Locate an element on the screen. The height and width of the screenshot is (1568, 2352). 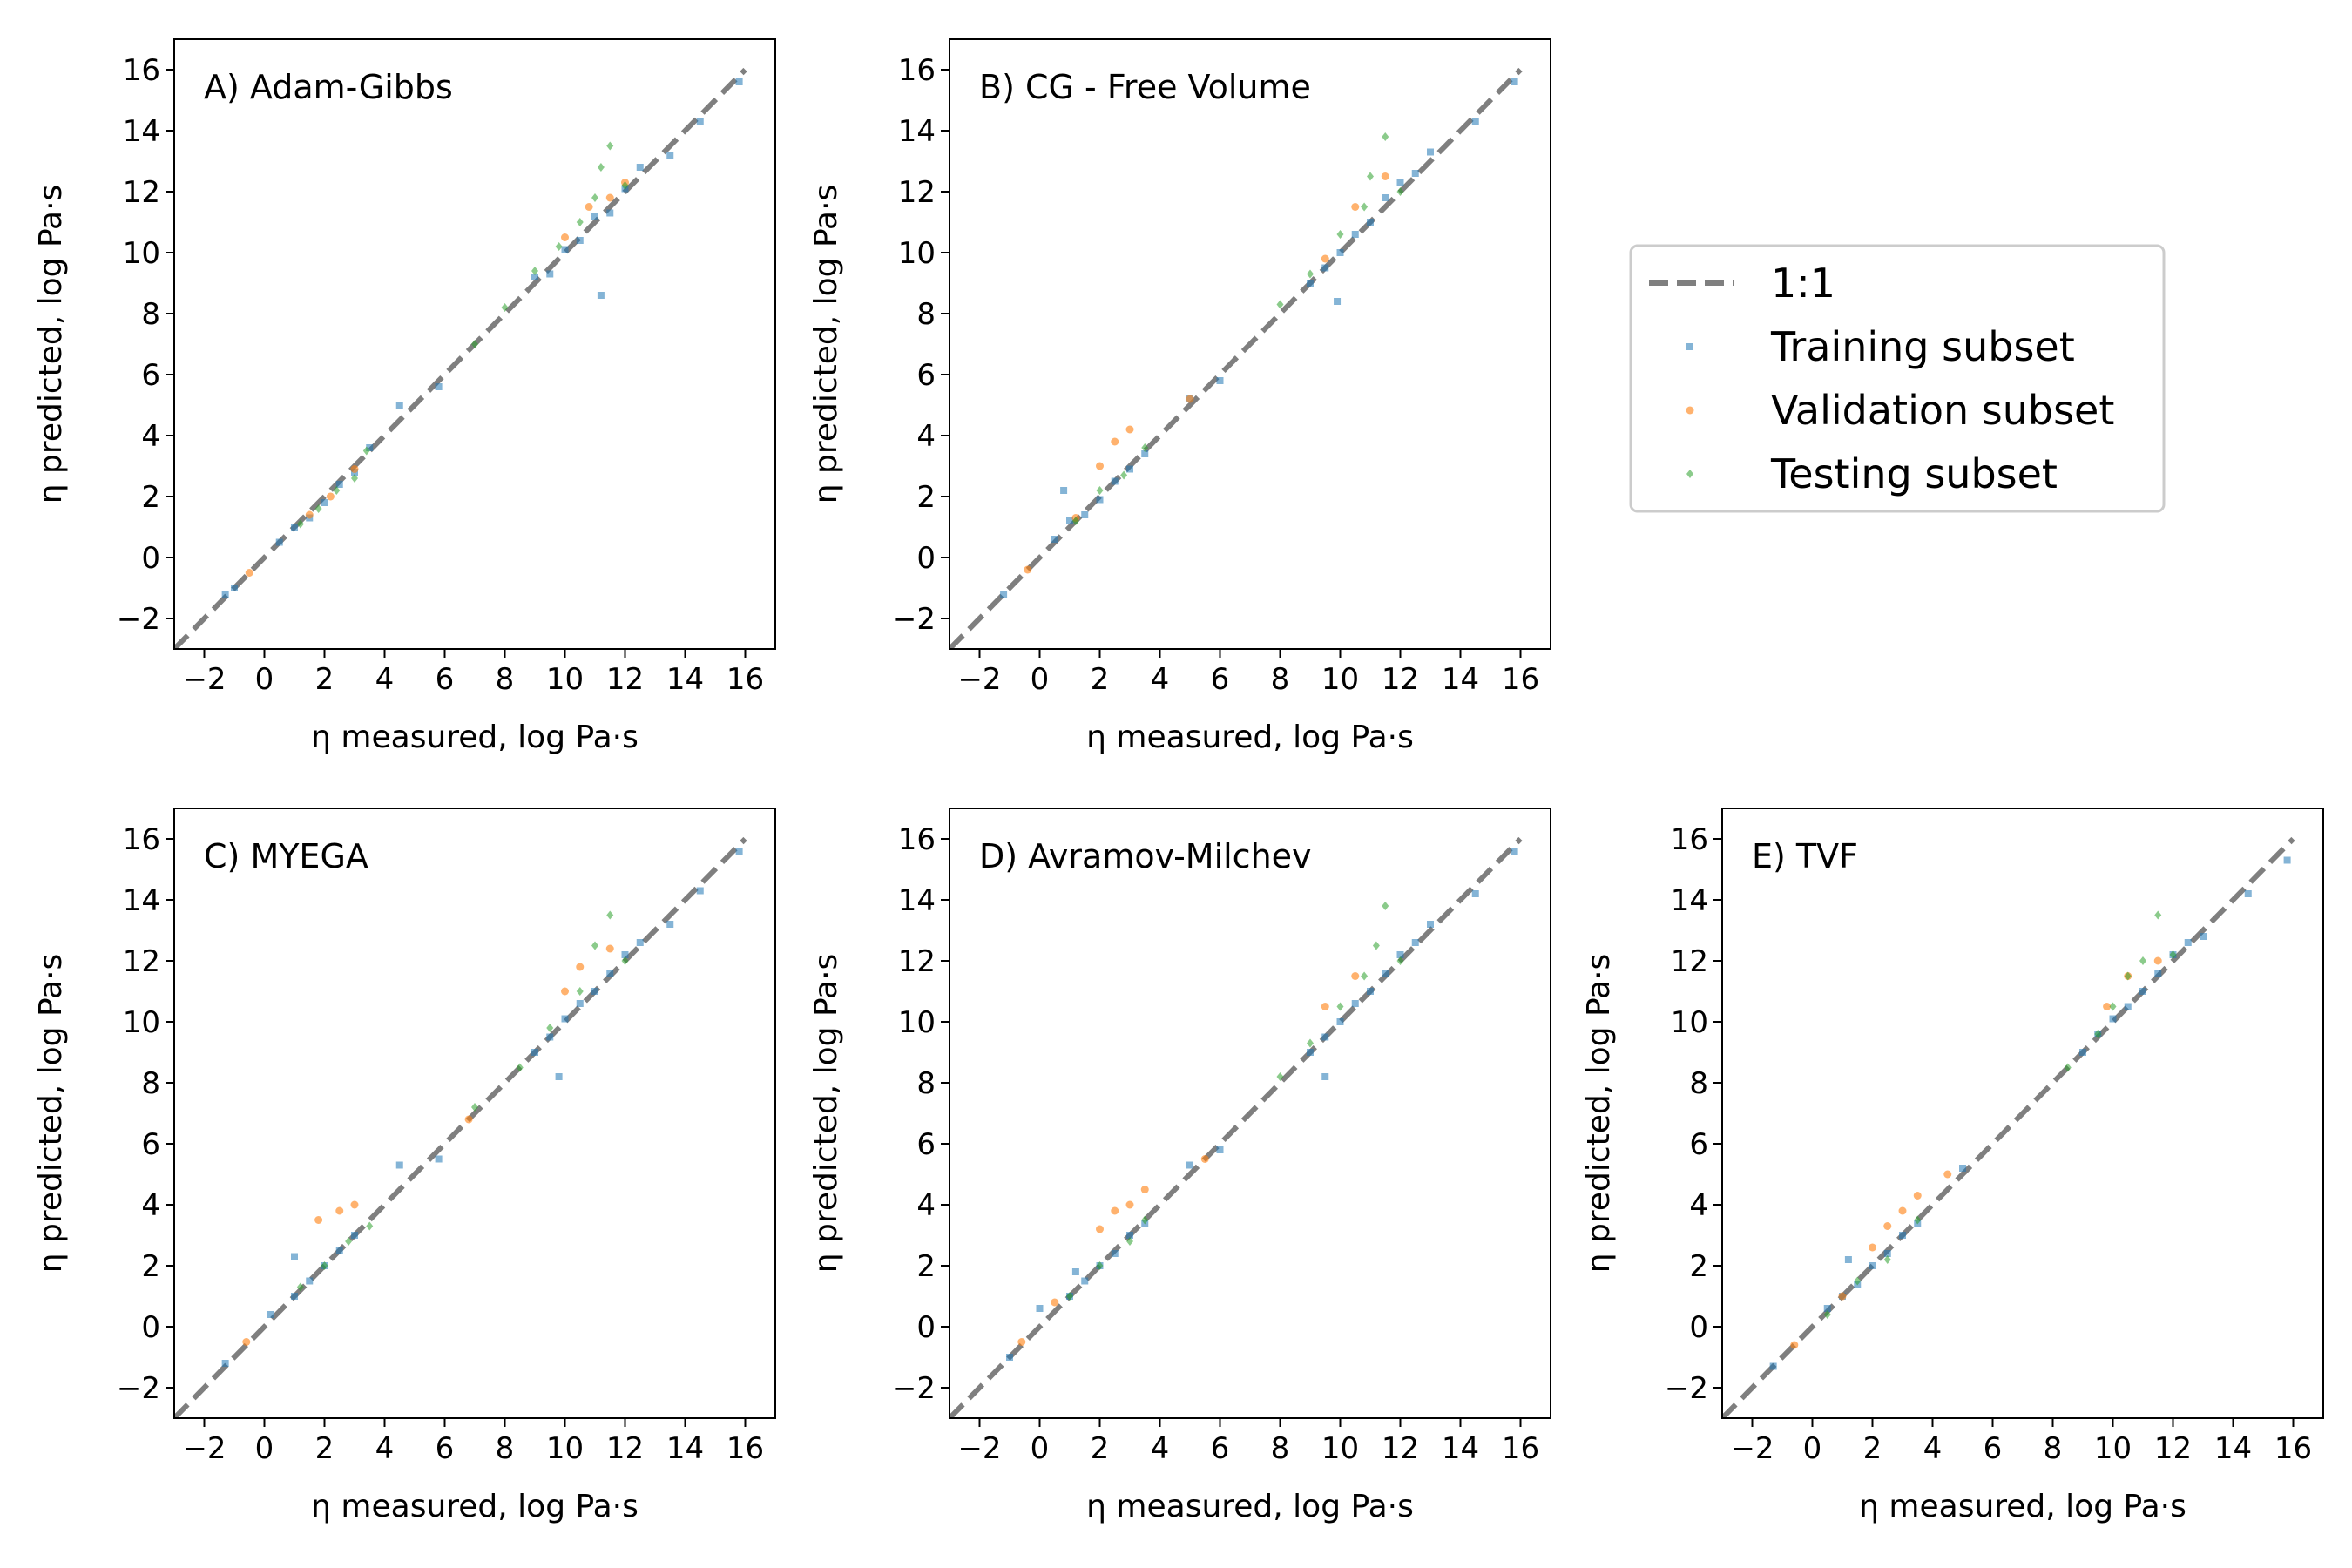
panel-title: D) Avramov-Milchev is located at coordinates (1145, 856).